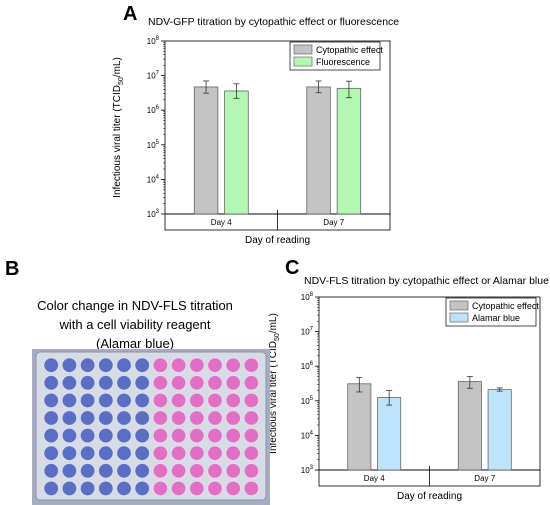 Image resolution: width=550 pixels, height=505 pixels. What do you see at coordinates (135, 343) in the screenshot?
I see `caption-line-3: (Alamar blue)` at bounding box center [135, 343].